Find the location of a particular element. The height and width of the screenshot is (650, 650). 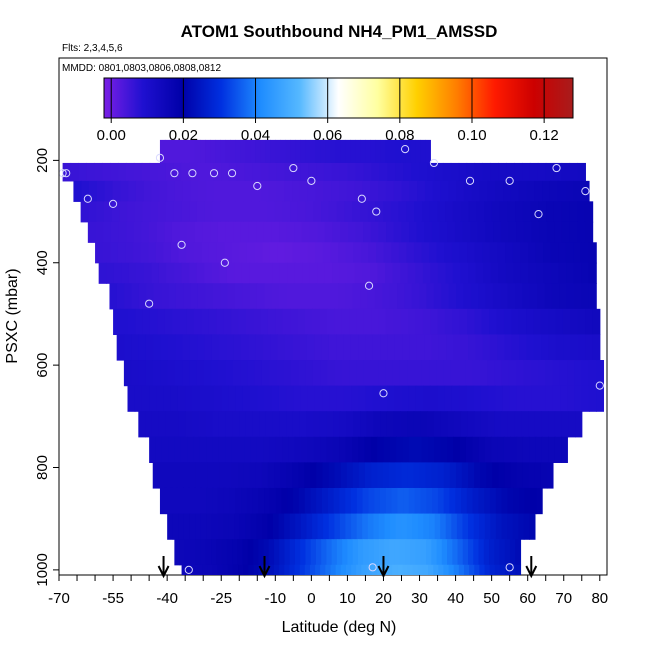

sample-point is located at coordinates (113, 203).